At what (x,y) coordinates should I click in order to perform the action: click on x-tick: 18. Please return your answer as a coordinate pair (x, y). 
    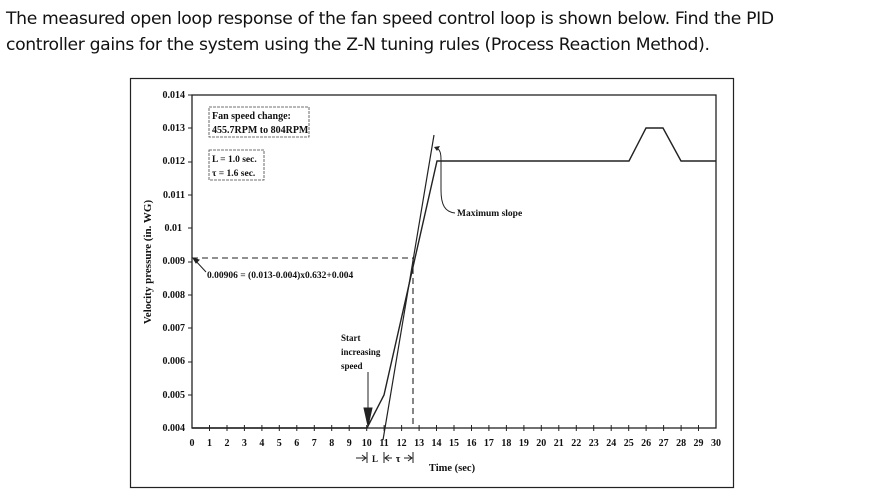
    Looking at the image, I should click on (506, 443).